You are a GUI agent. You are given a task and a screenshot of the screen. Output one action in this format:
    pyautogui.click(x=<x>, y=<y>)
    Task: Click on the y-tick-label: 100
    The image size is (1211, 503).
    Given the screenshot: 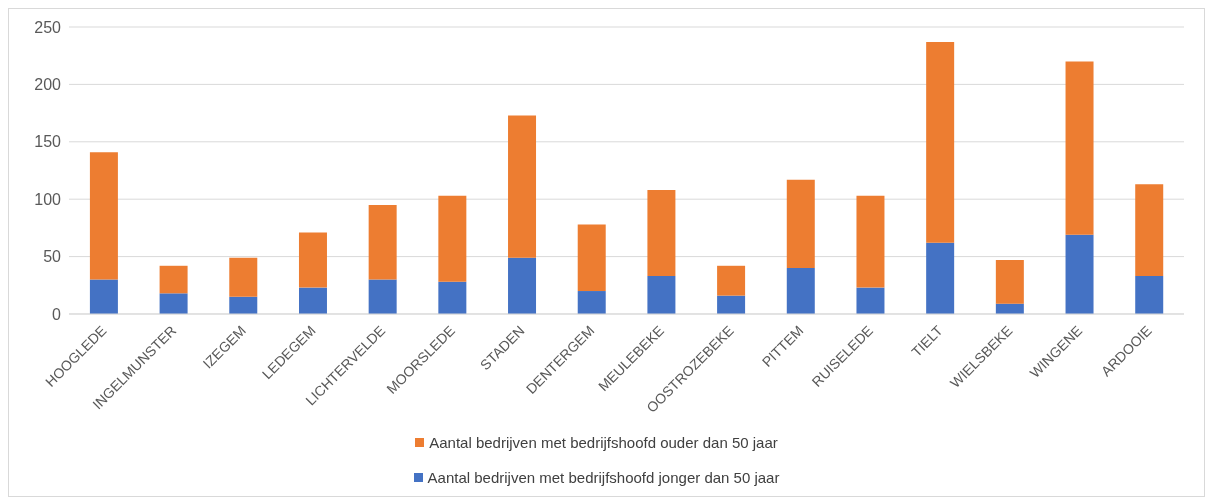 What is the action you would take?
    pyautogui.click(x=48, y=199)
    